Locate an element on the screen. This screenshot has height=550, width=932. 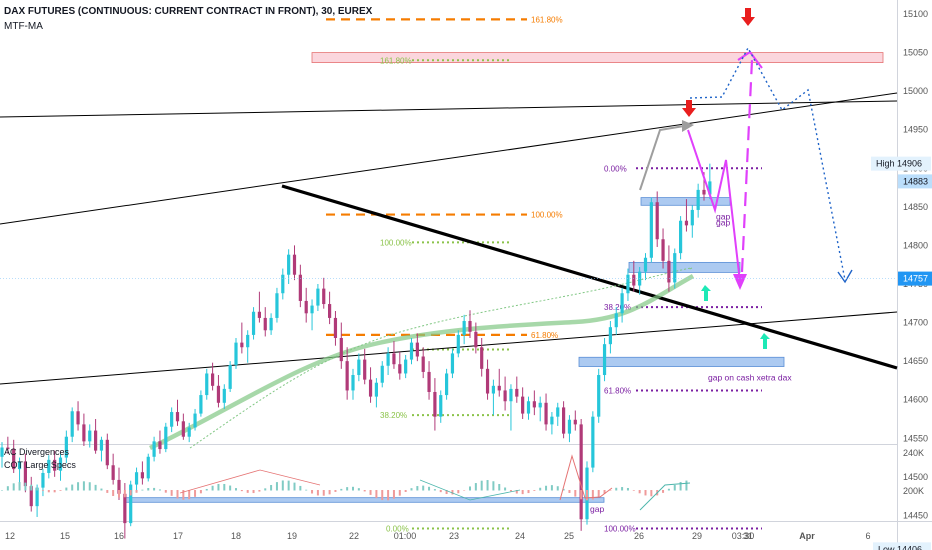
red-arrow-down-icon is located at coordinates (689, 108).